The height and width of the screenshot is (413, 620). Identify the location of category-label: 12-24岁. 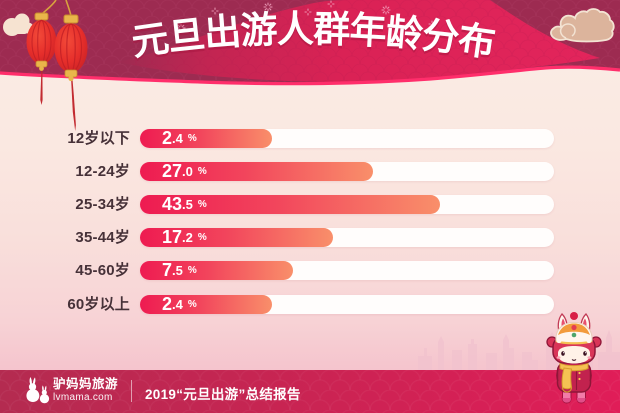
(102, 171).